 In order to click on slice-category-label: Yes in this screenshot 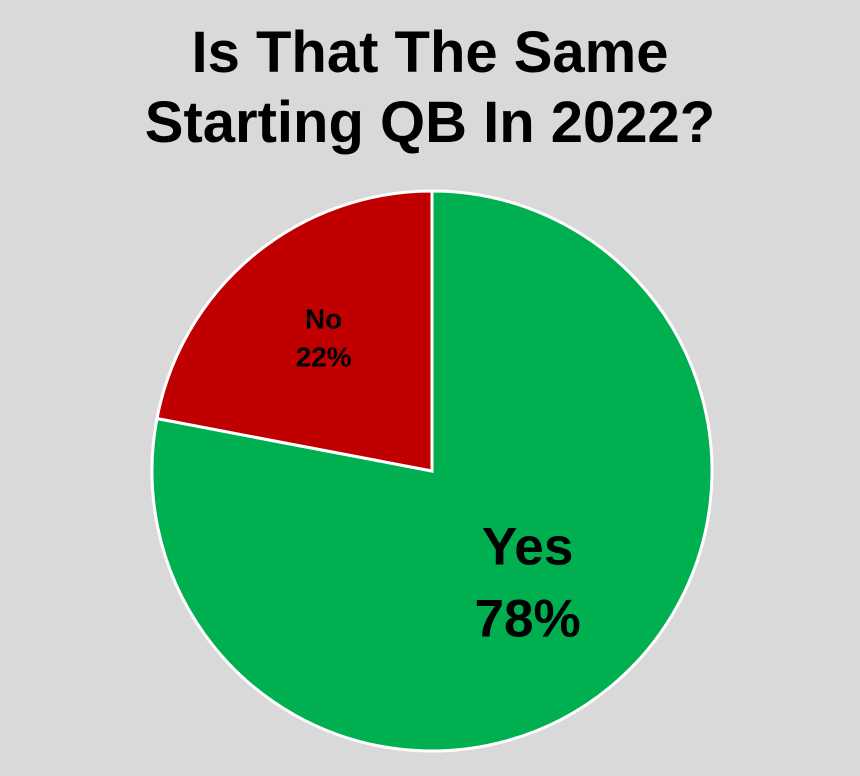, I will do `click(528, 547)`.